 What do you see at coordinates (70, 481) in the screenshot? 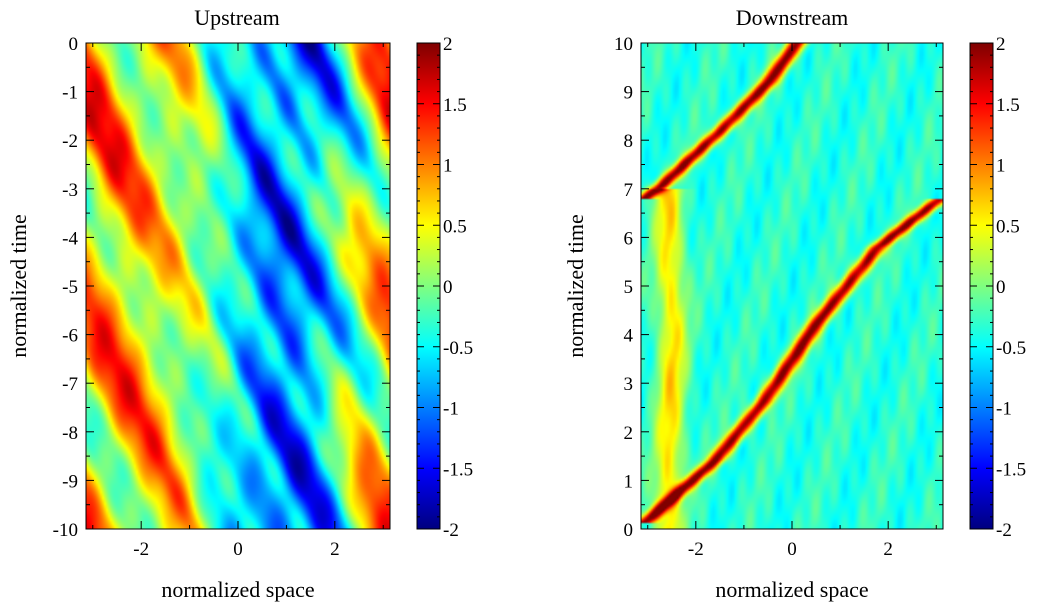
I see `upstream-y-tick-label: -9` at bounding box center [70, 481].